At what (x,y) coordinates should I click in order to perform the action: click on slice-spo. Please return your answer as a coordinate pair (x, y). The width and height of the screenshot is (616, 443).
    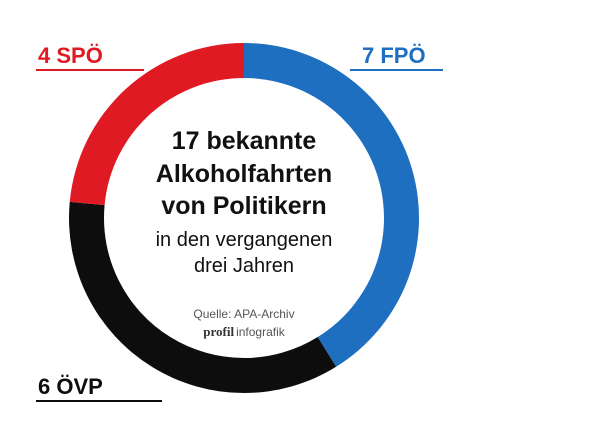
    Looking at the image, I should click on (156, 124).